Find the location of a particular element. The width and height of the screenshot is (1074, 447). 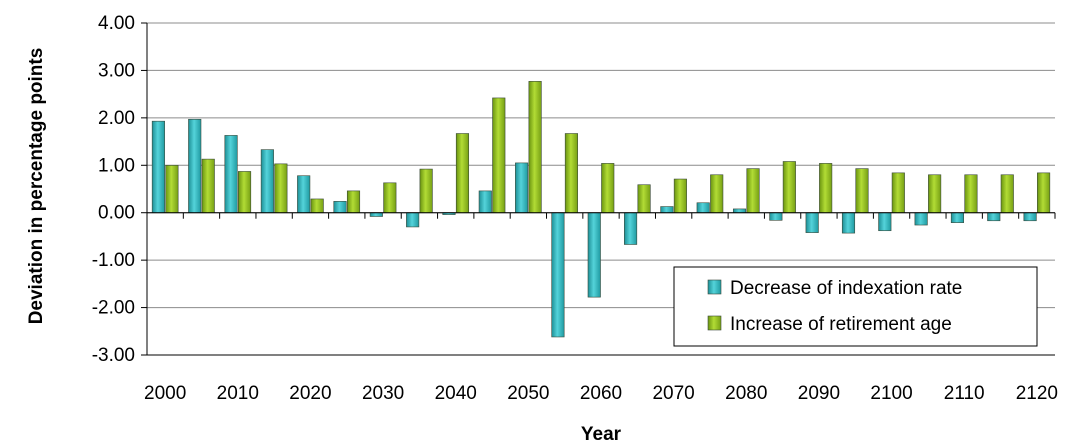

y-tick-label: -3.00 is located at coordinates (113, 355).